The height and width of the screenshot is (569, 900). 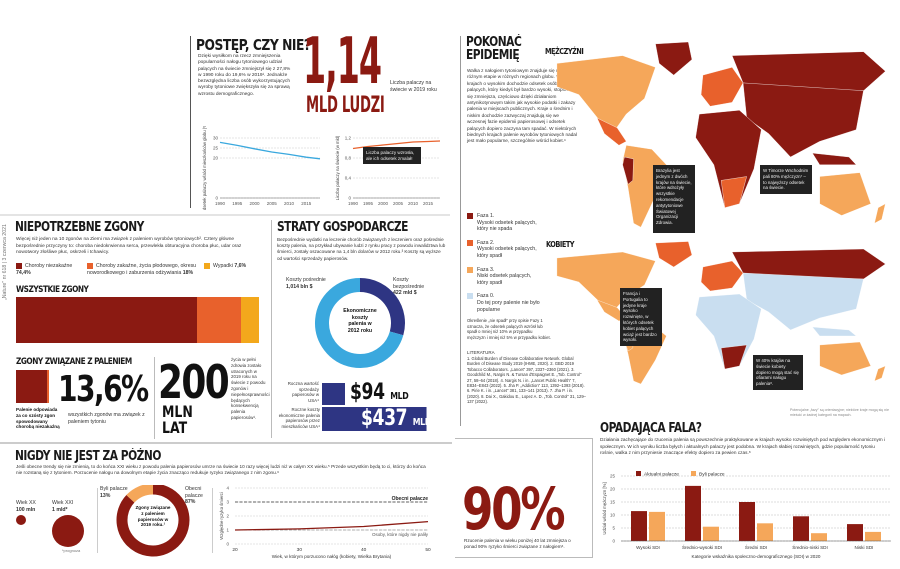 What do you see at coordinates (49, 269) in the screenshot?
I see `legend-item: Choroby niezakaźne 74,4%` at bounding box center [49, 269].